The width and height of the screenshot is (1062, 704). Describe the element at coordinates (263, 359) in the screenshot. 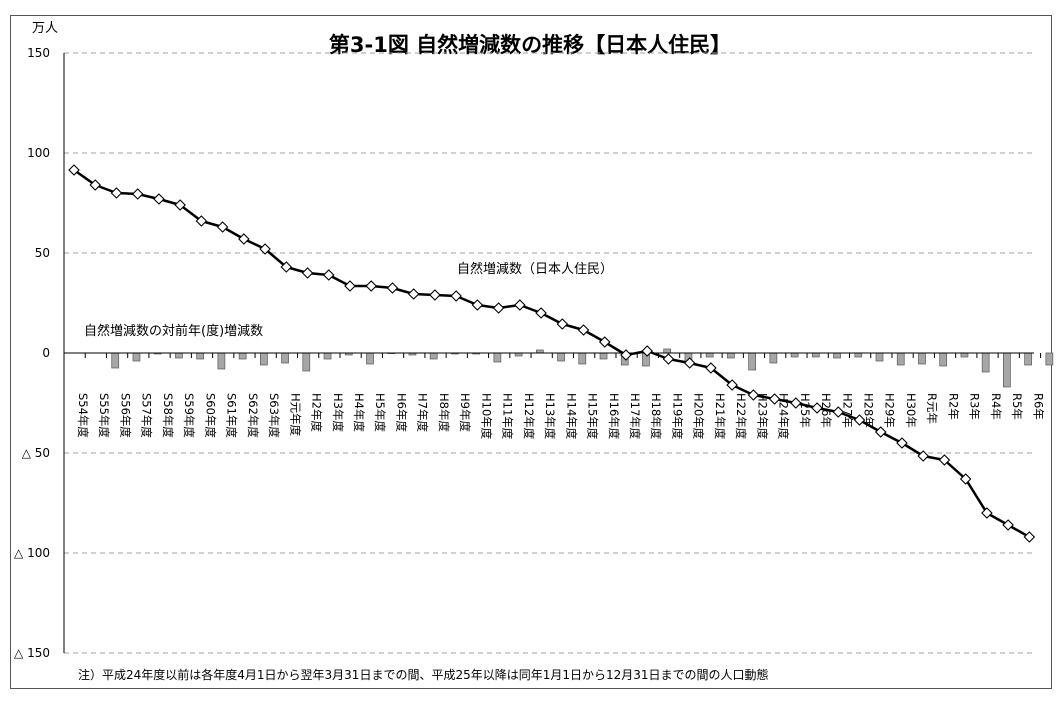

I see `bar-S62年度` at that location.